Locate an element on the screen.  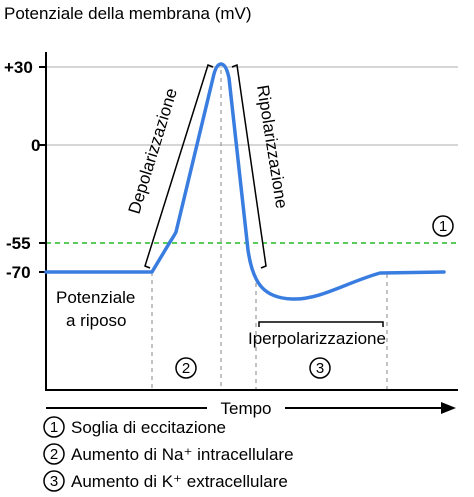
repolarization-bracket is located at coordinates (249, 166).